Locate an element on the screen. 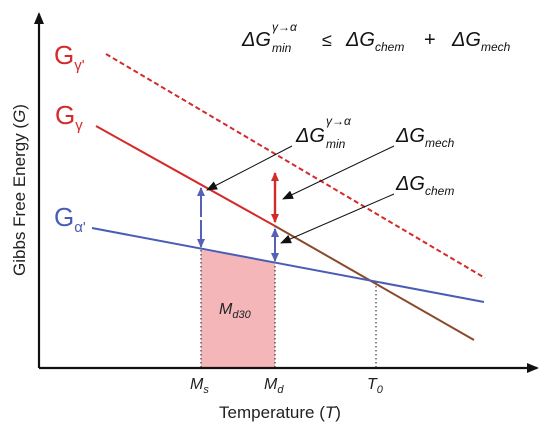 This screenshot has width=550, height=432. annotation-min: ΔG γ→α min is located at coordinates (323, 132).